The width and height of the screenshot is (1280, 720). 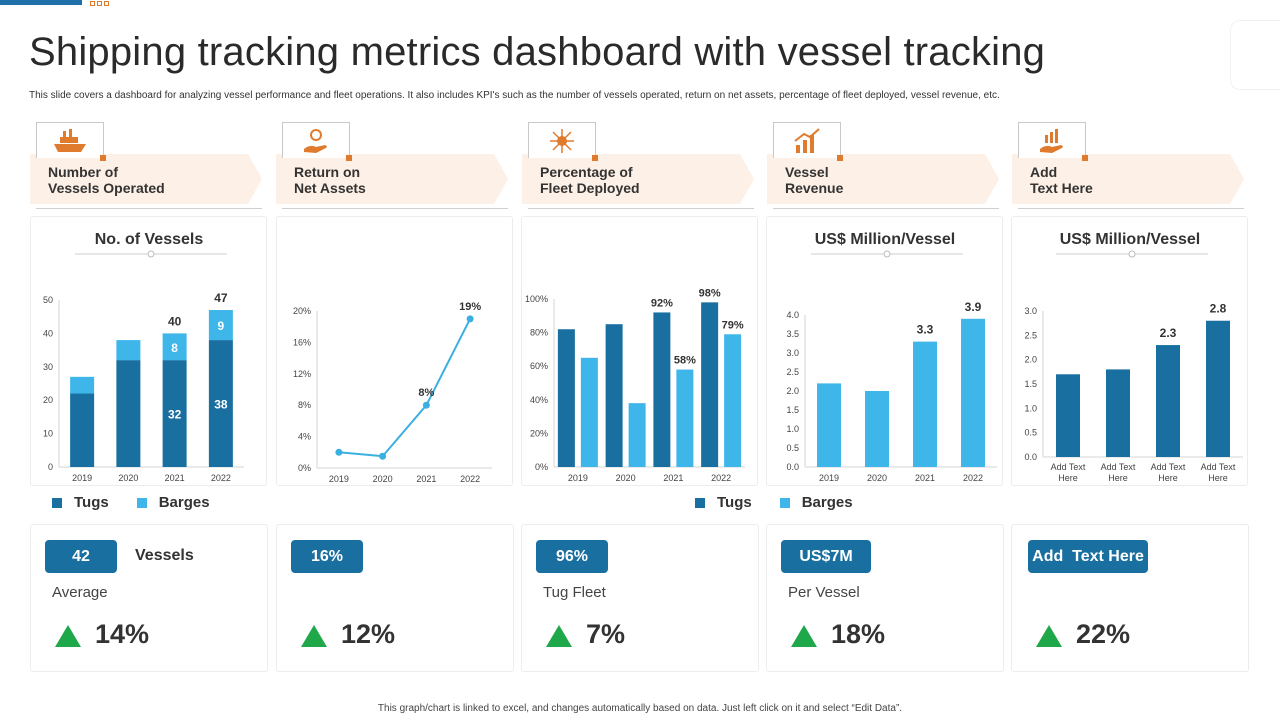 What do you see at coordinates (302, 374) in the screenshot?
I see `y-tick-label: 12%` at bounding box center [302, 374].